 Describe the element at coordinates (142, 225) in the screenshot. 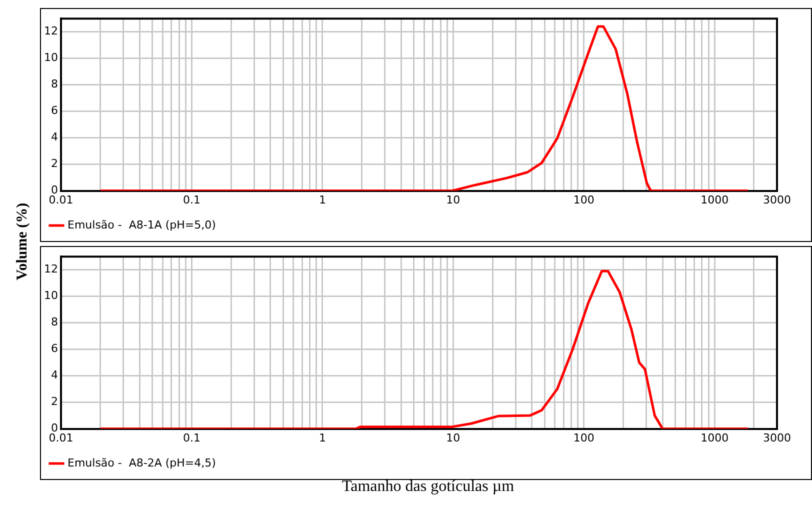

I see `legend-label: Emulsão - A8-1A (pH=5,0)` at that location.